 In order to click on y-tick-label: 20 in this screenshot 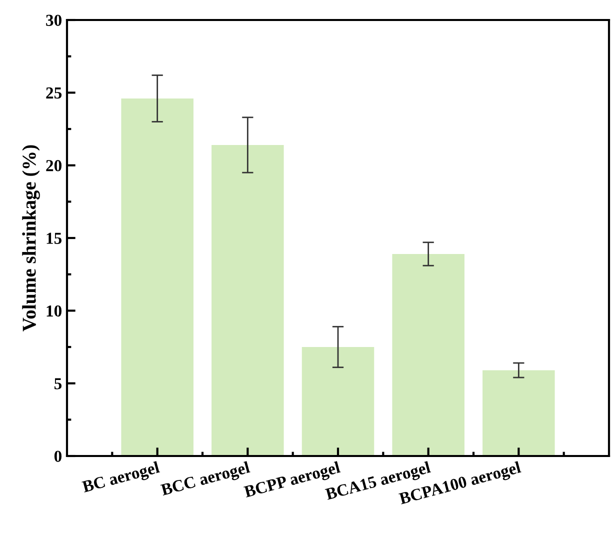, I will do `click(54, 166)`.